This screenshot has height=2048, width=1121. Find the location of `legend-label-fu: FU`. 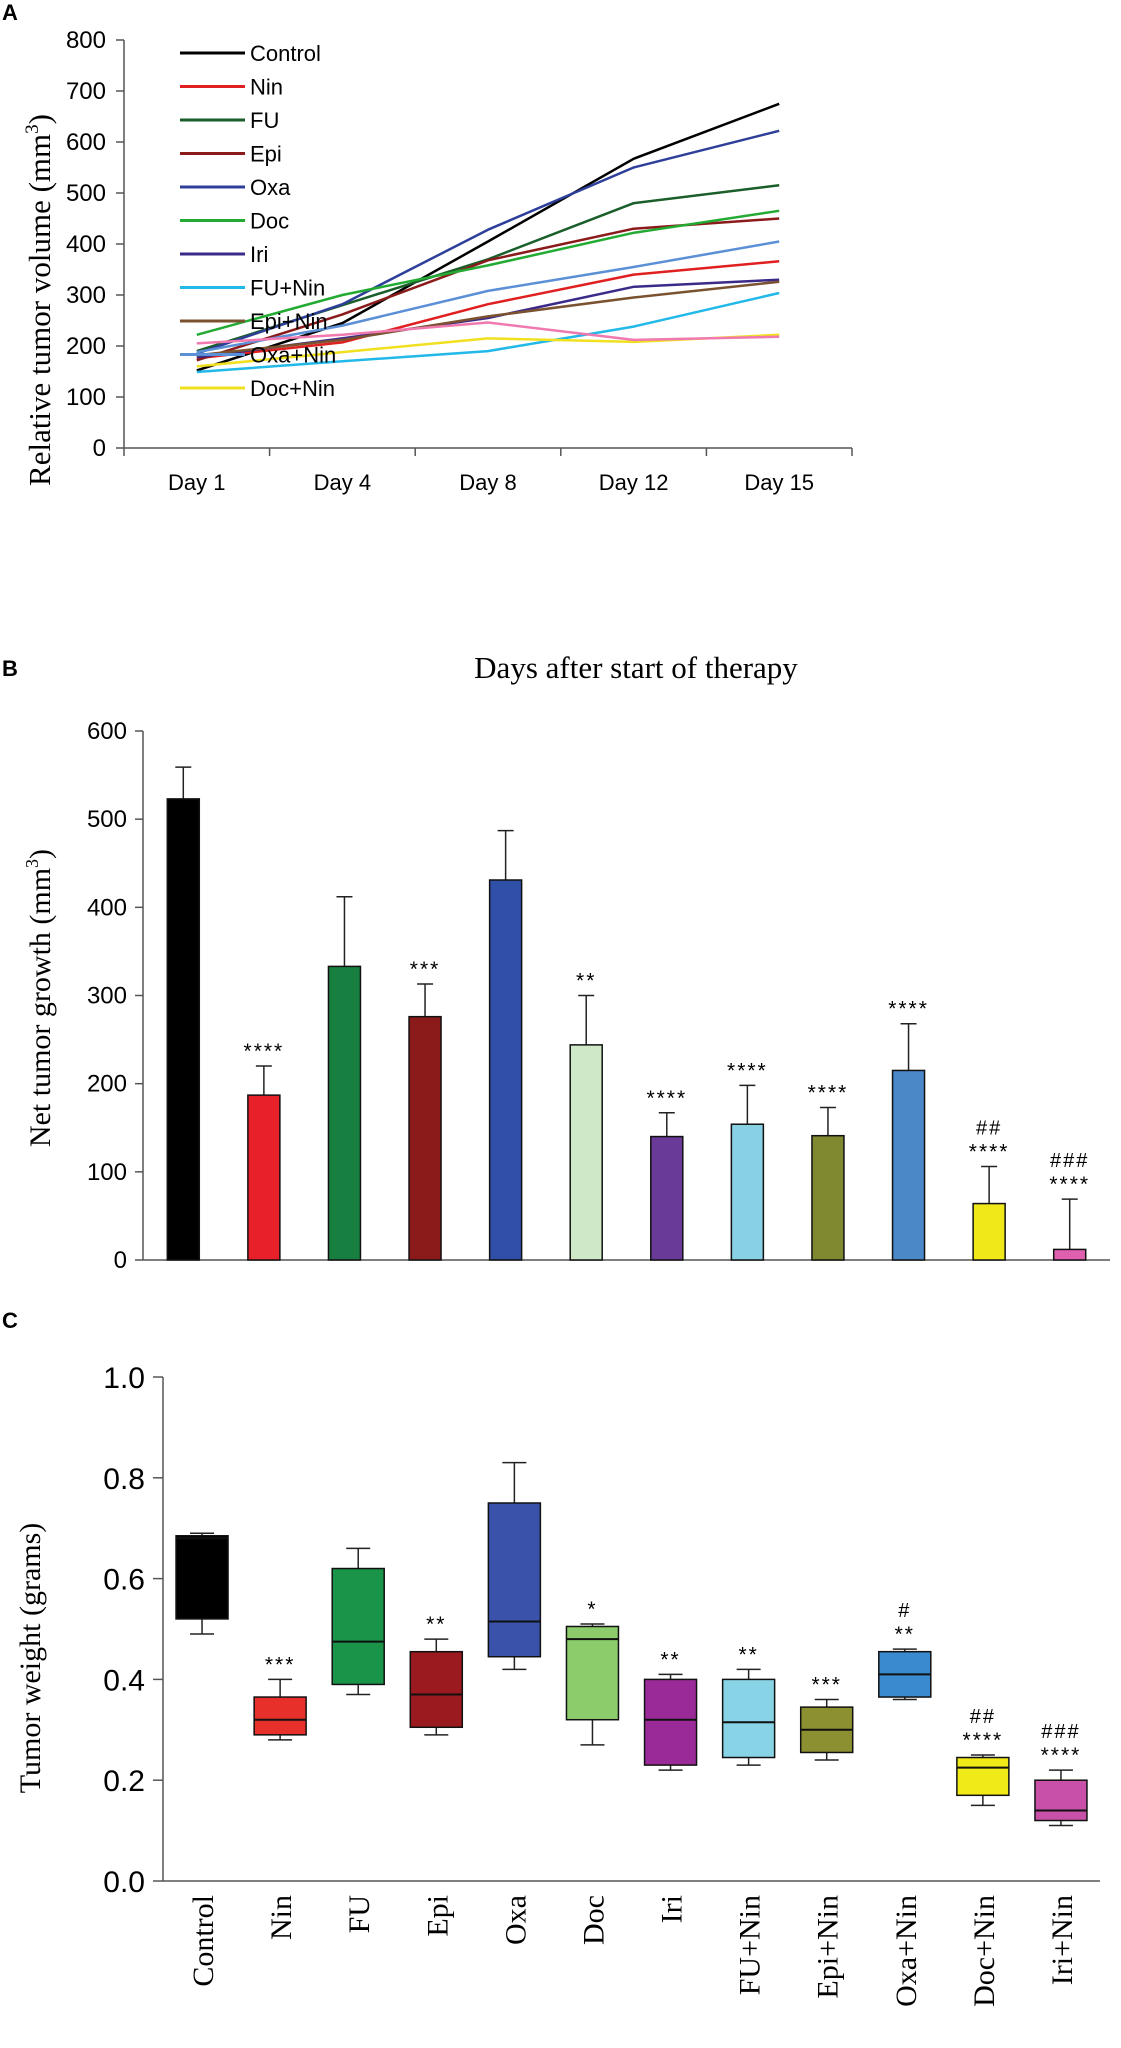

legend-label-fu: FU is located at coordinates (264, 120).